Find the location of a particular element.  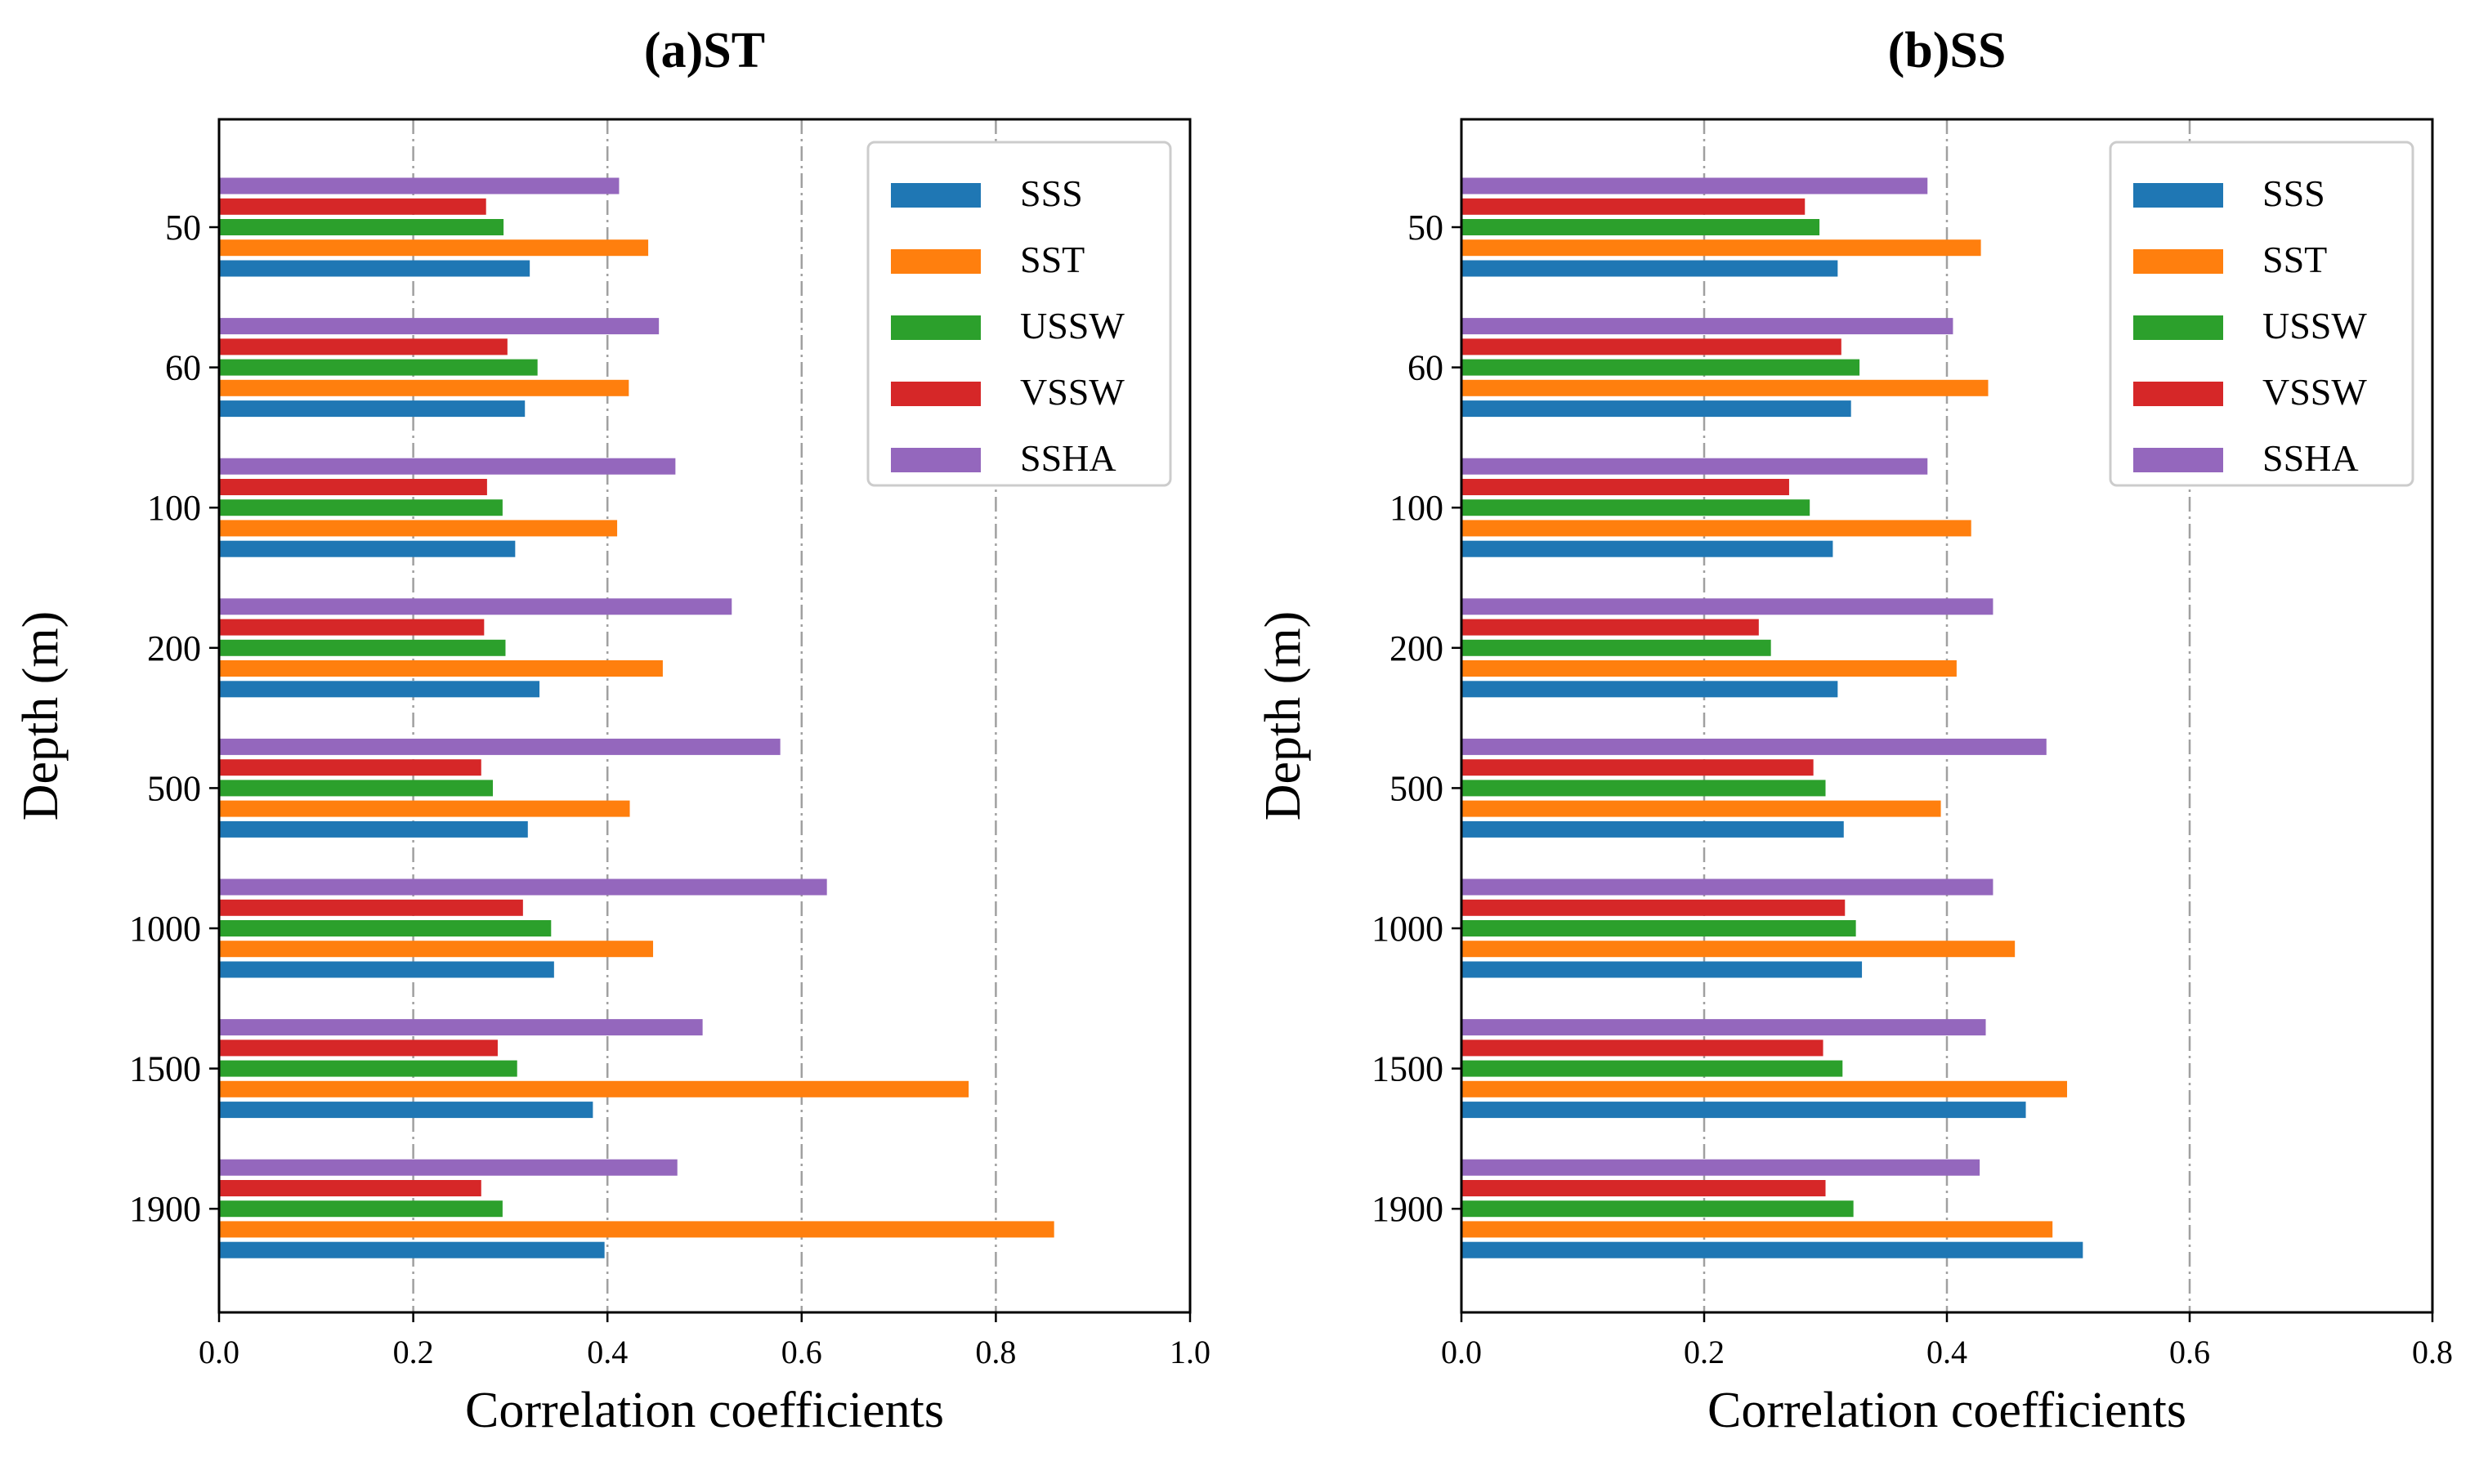

y-tick-label: 1900 is located at coordinates (1408, 1209).